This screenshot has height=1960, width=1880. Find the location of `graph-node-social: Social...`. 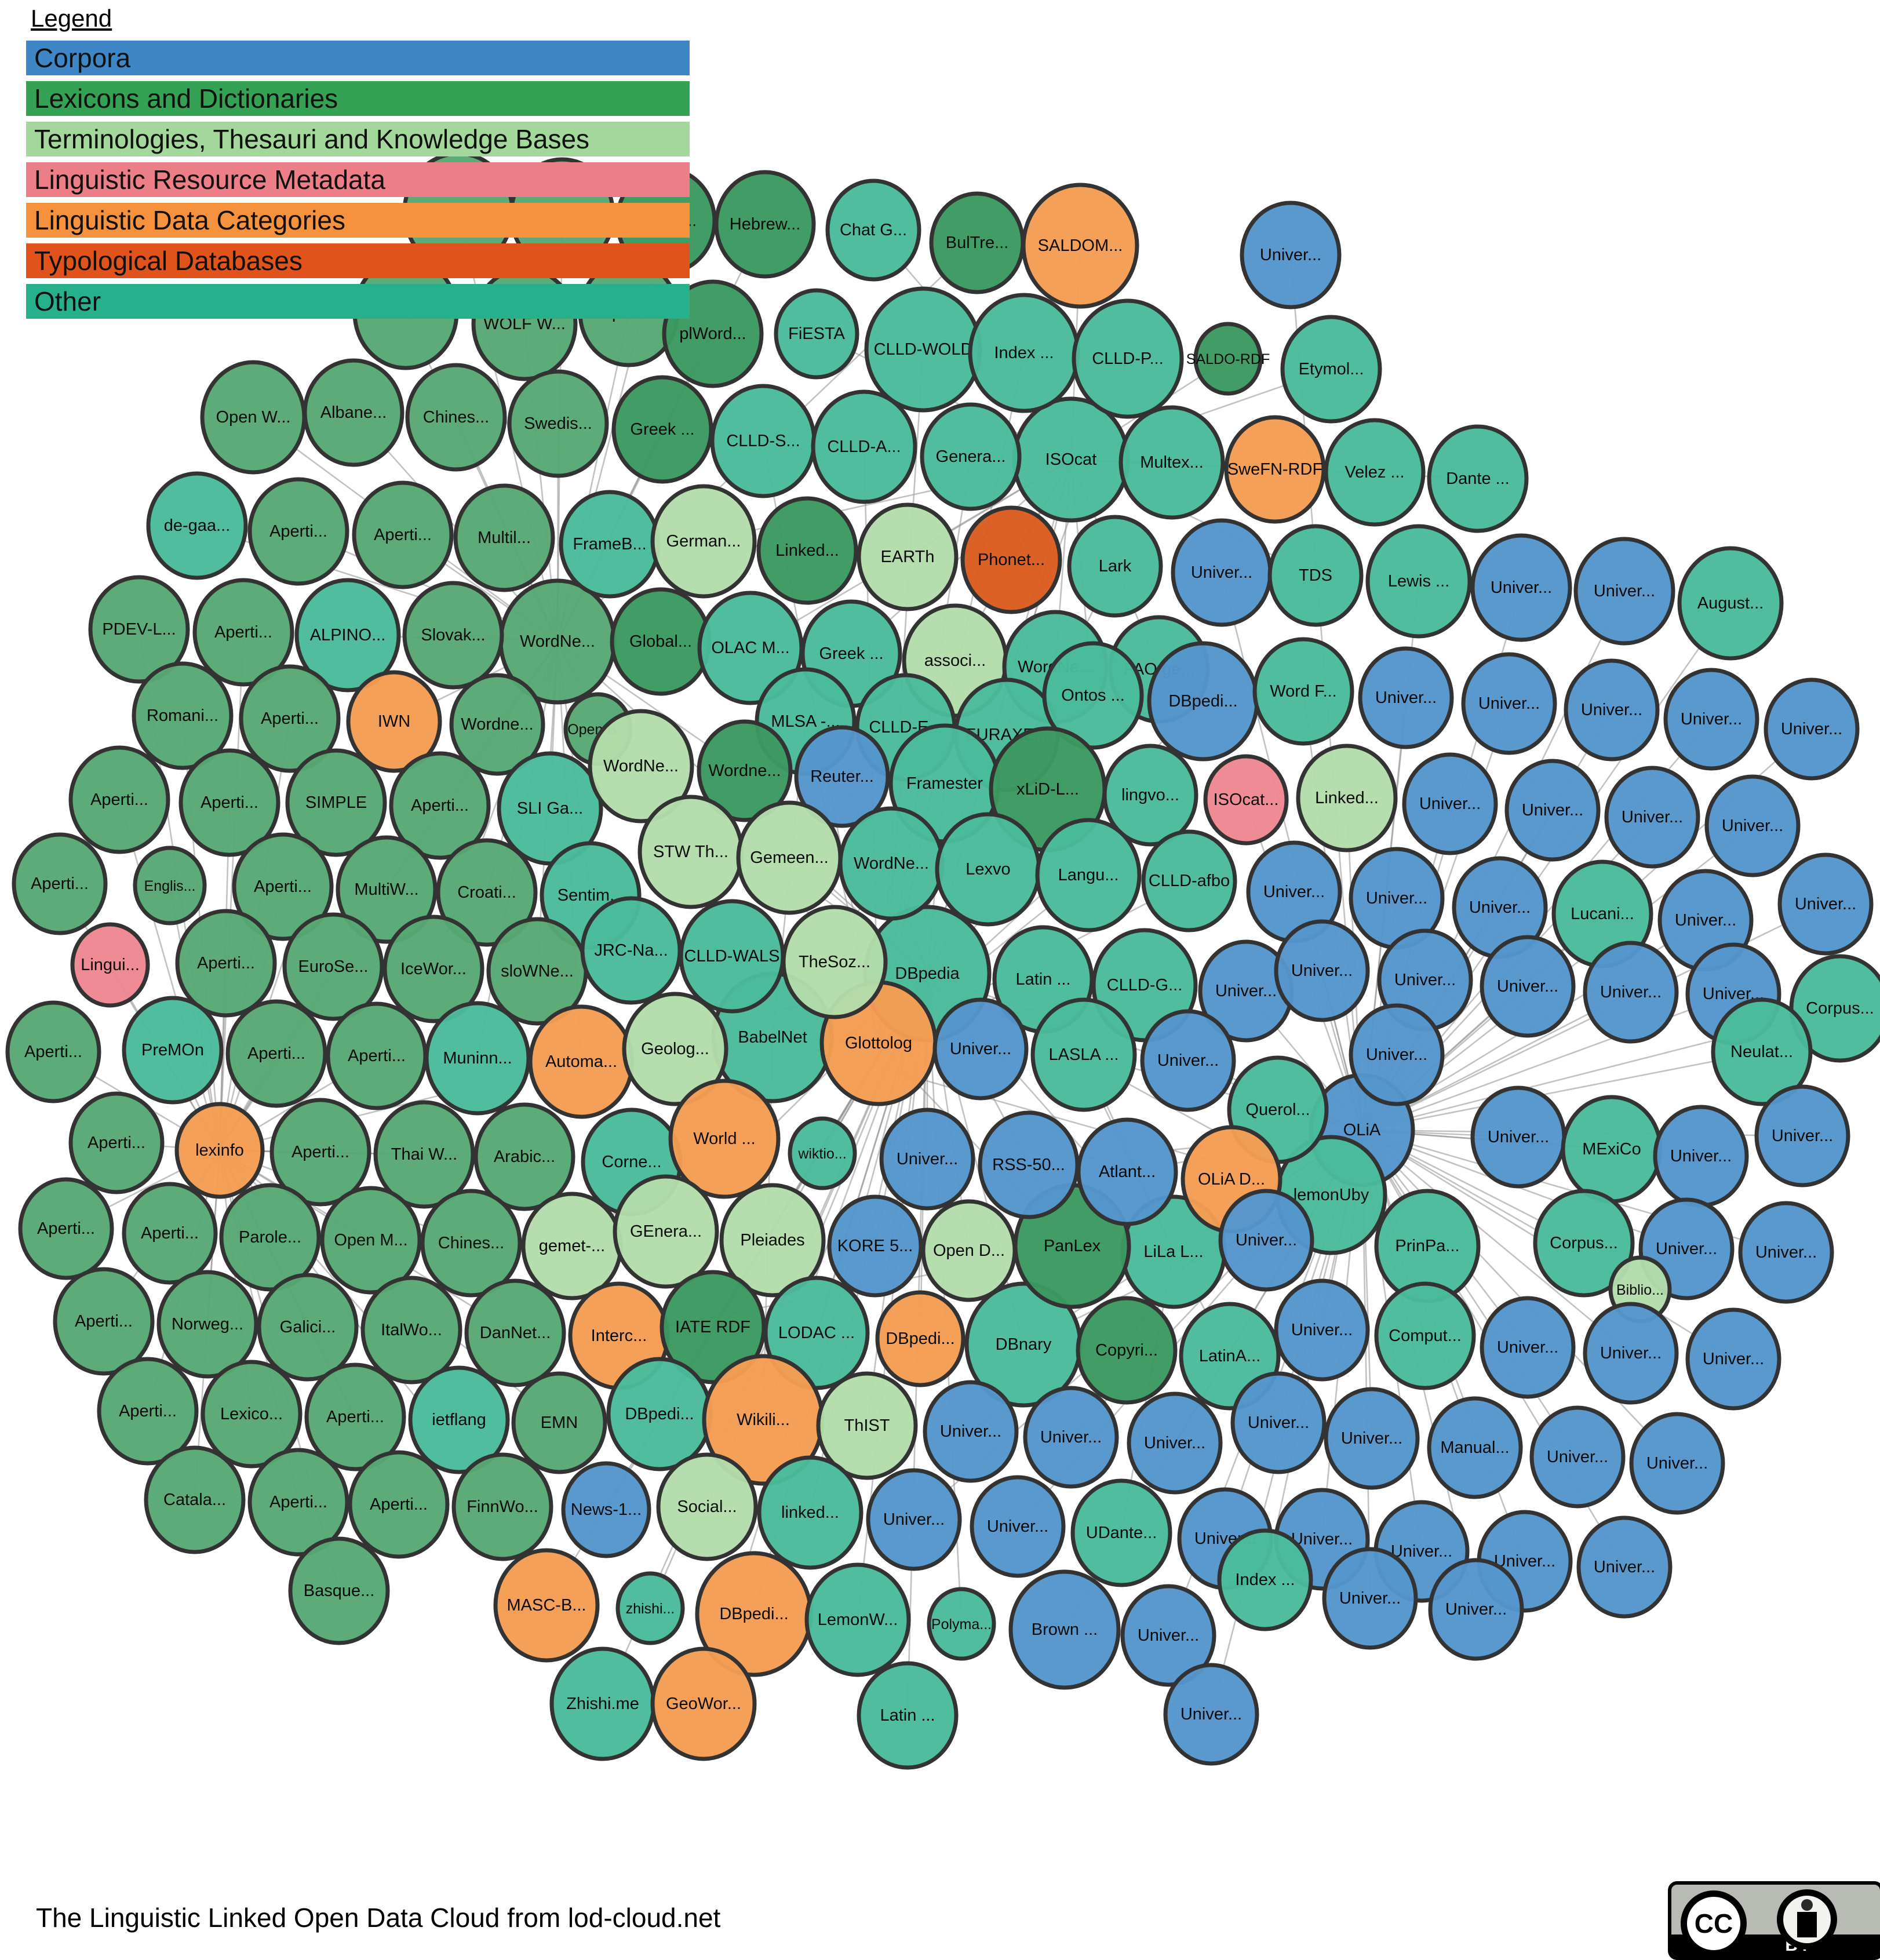

graph-node-social: Social... is located at coordinates (707, 1506).